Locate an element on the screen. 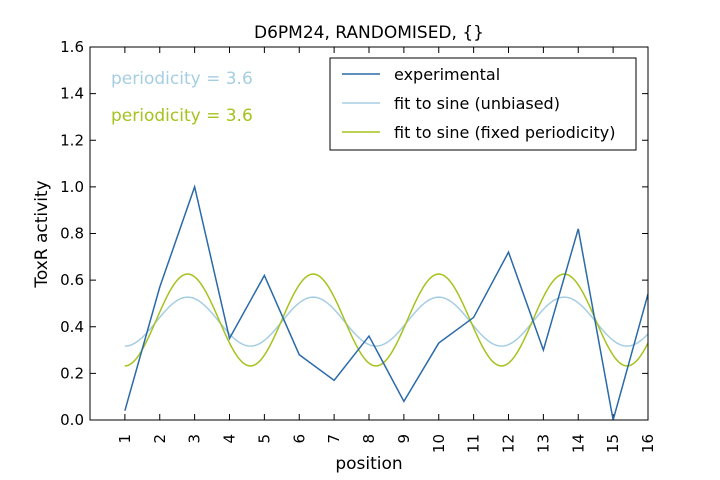 This screenshot has width=720, height=480. x-tick-label-12: 12 is located at coordinates (509, 443).